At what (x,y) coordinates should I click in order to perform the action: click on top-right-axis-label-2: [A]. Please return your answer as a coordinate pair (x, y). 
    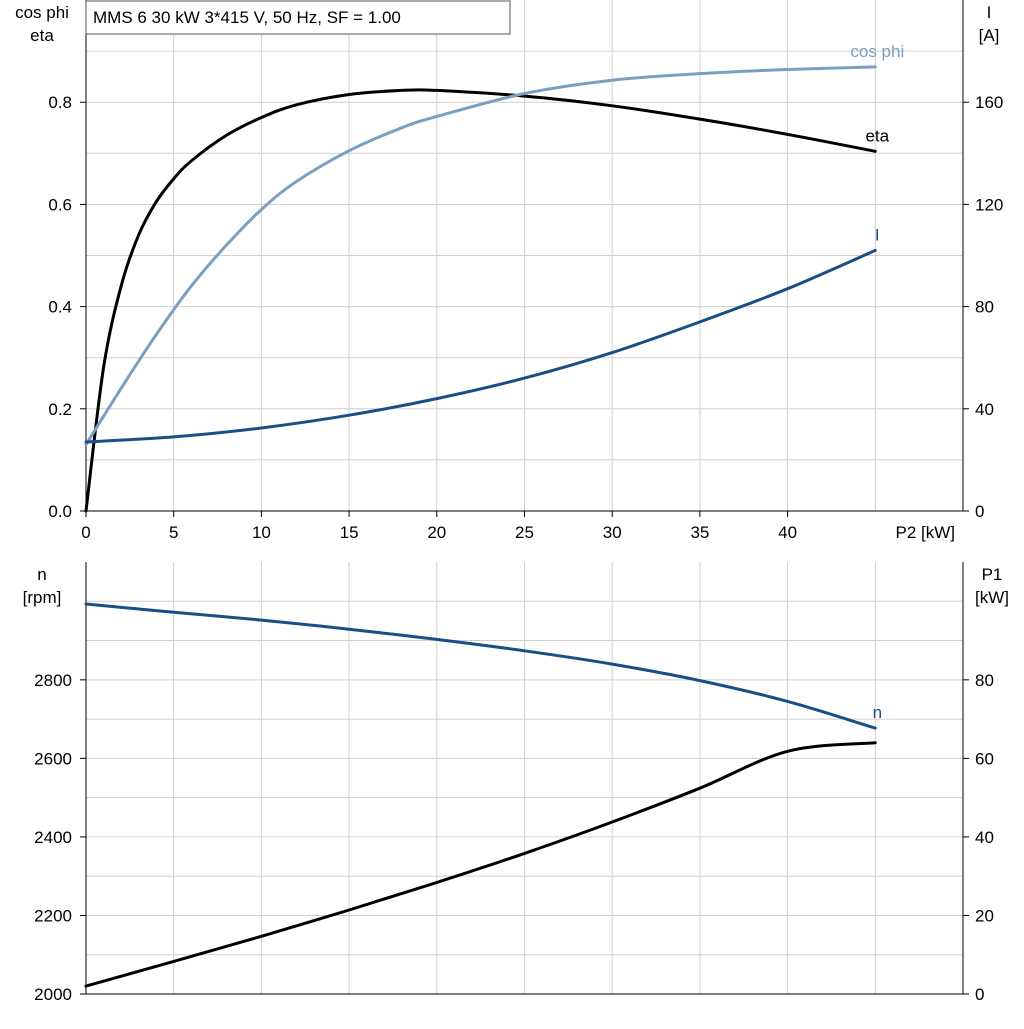
    Looking at the image, I should click on (989, 35).